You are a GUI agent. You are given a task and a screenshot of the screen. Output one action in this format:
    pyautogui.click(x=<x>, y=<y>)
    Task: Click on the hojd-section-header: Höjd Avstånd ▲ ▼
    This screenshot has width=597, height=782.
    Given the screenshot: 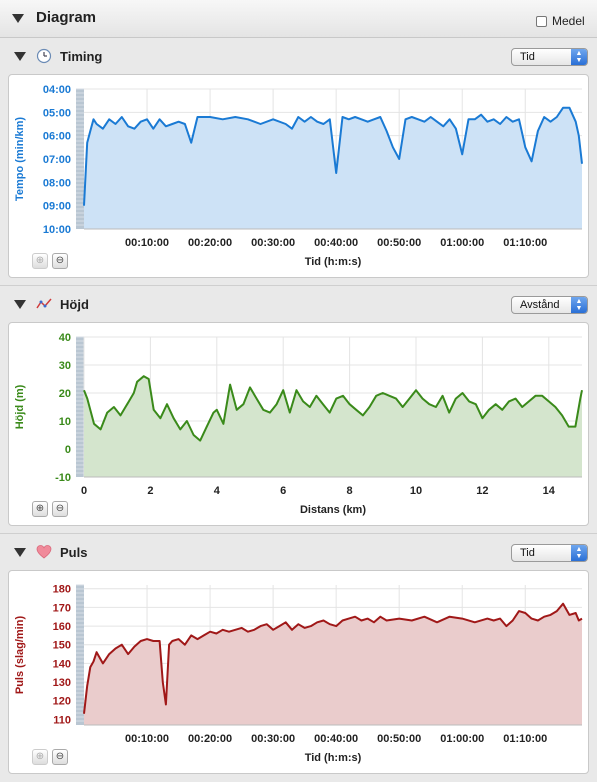 What is the action you would take?
    pyautogui.click(x=298, y=304)
    